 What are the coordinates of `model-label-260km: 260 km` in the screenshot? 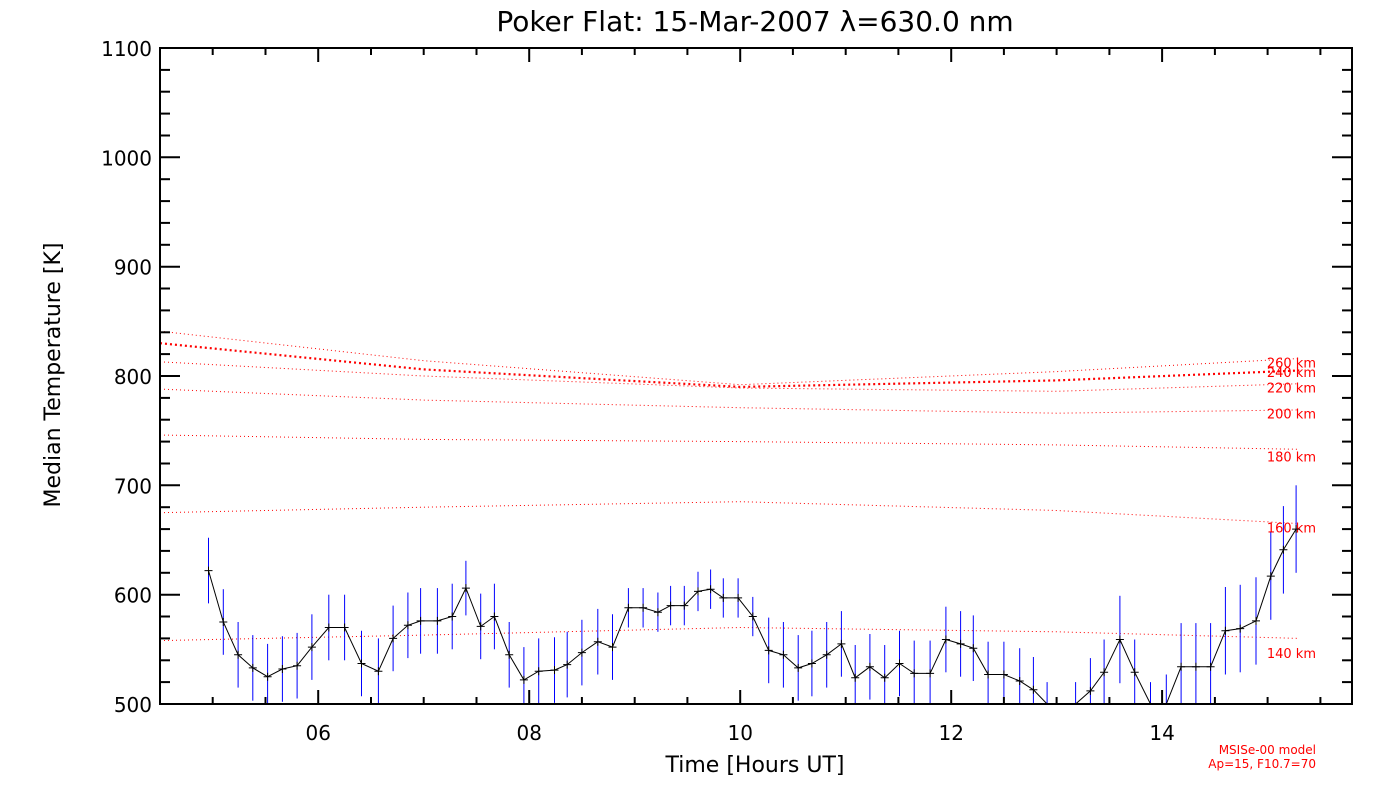 It's located at (1291, 363).